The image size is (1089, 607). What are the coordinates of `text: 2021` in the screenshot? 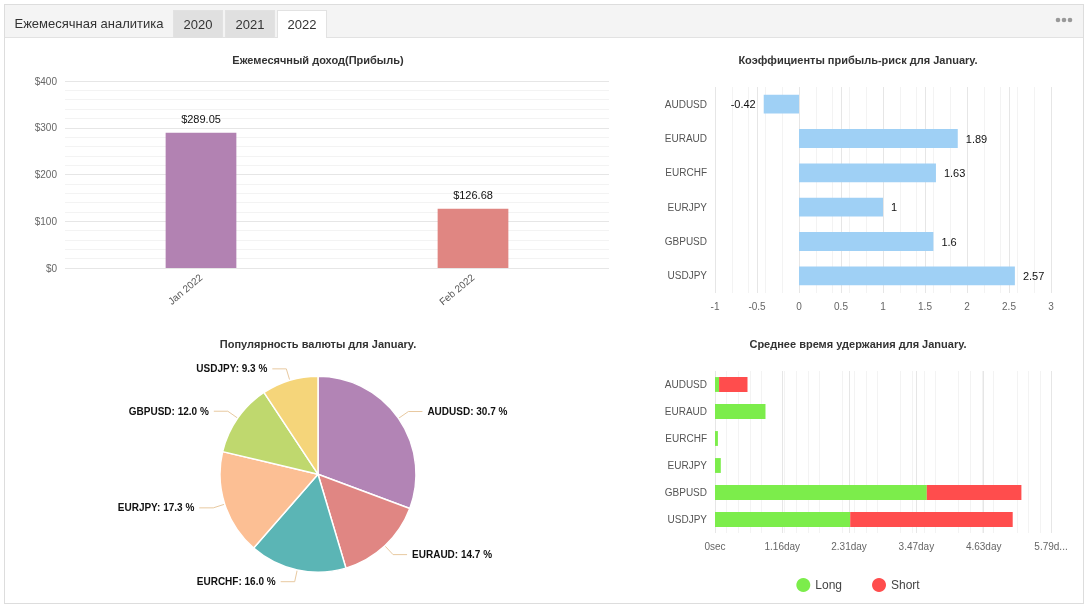 It's located at (250, 24).